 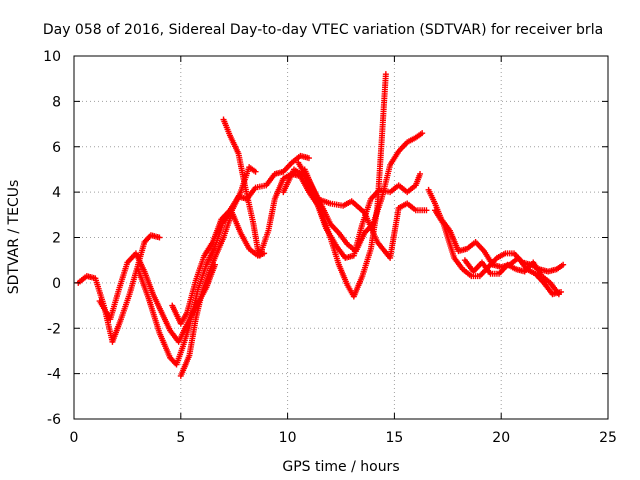 What do you see at coordinates (56, 239) in the screenshot?
I see `y-tick-label: 2` at bounding box center [56, 239].